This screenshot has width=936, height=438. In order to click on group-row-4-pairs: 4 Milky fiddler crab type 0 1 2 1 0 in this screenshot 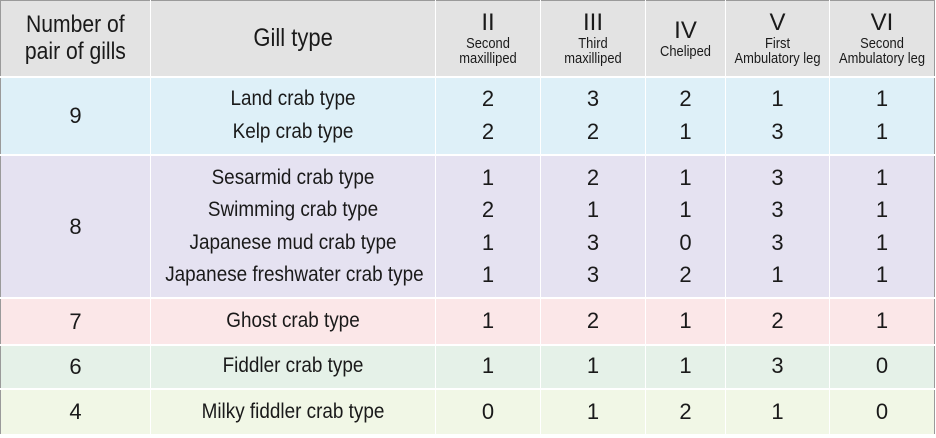, I will do `click(467, 412)`.